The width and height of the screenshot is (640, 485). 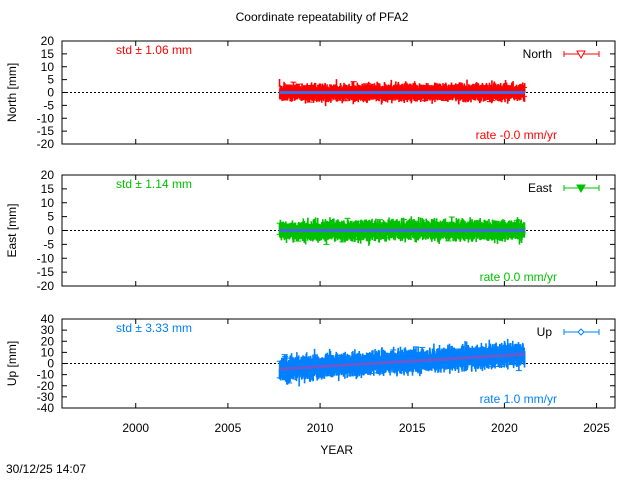 I want to click on y-axis-label: East [mm], so click(x=12, y=230).